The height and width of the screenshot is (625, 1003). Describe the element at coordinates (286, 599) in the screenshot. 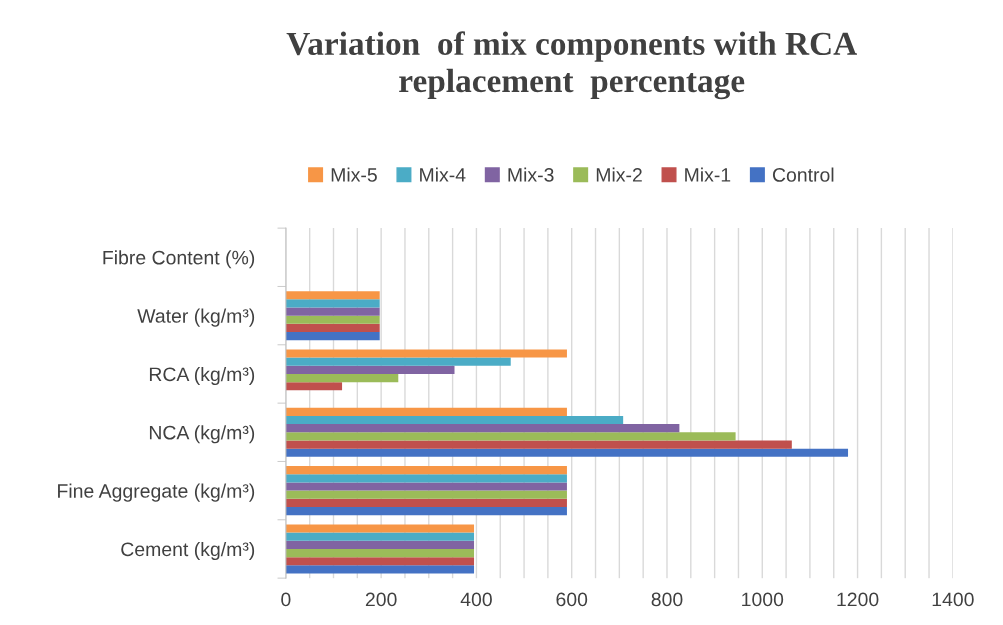

I see `x-tick-label: 0` at that location.